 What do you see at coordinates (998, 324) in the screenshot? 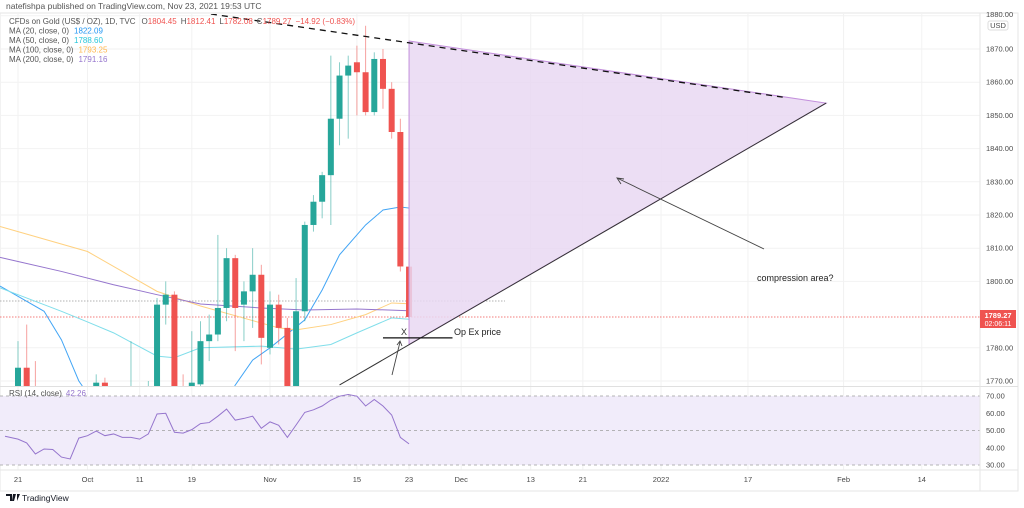
I see `bar-countdown: 02:06:11` at bounding box center [998, 324].